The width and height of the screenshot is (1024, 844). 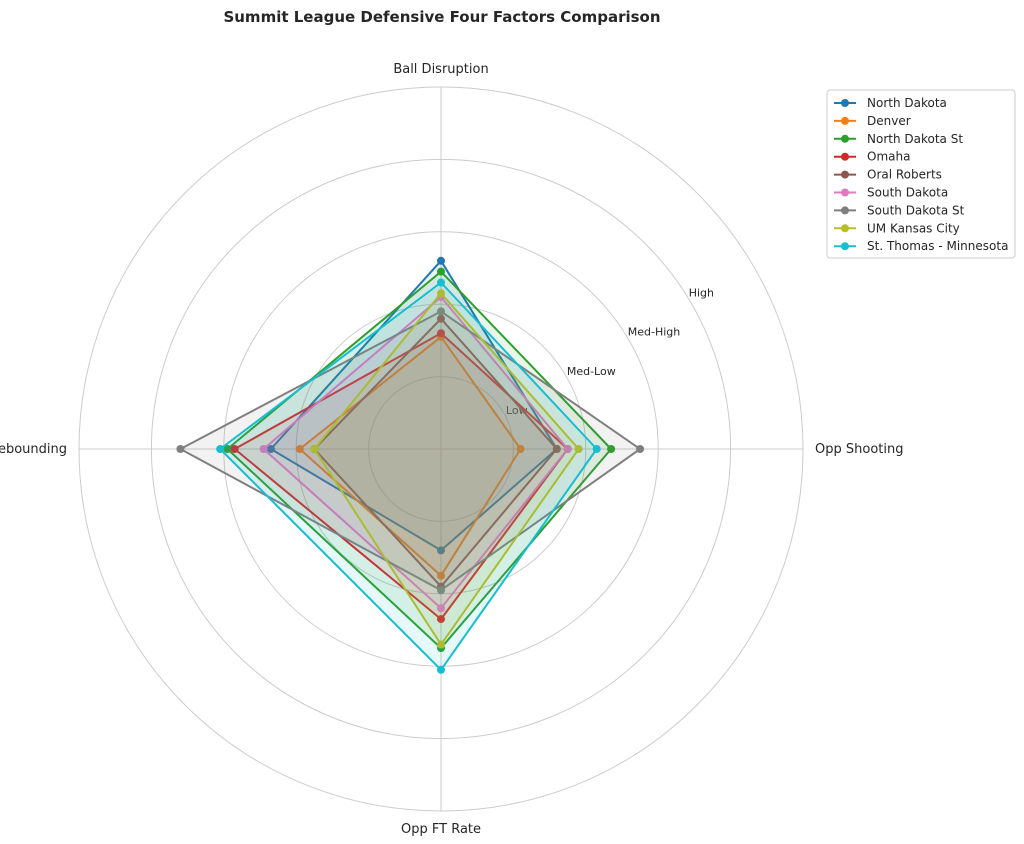 I want to click on point-south-dakota-st-opp-shooting, so click(x=640, y=449).